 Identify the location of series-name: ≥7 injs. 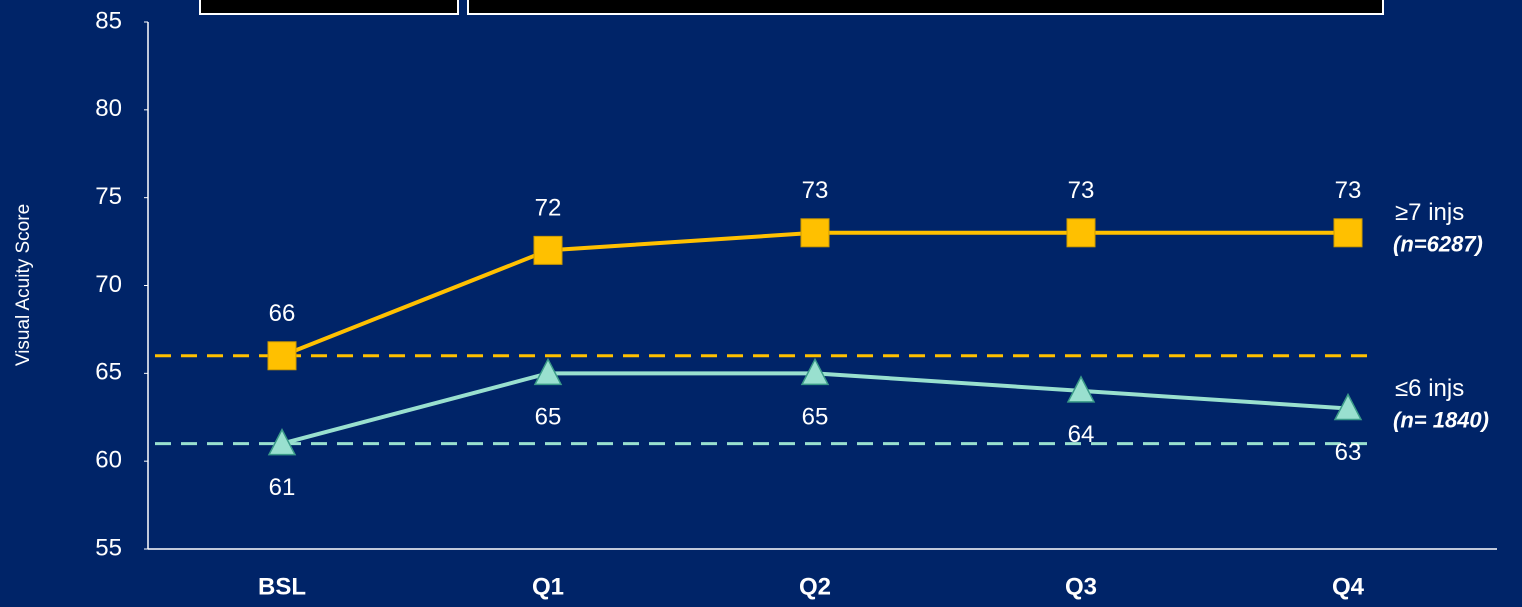
(1429, 212).